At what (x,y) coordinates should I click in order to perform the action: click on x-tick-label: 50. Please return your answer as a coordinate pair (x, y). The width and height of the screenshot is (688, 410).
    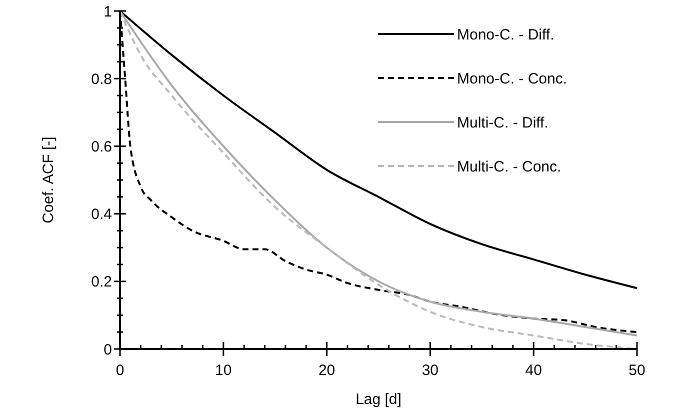
    Looking at the image, I should click on (637, 370).